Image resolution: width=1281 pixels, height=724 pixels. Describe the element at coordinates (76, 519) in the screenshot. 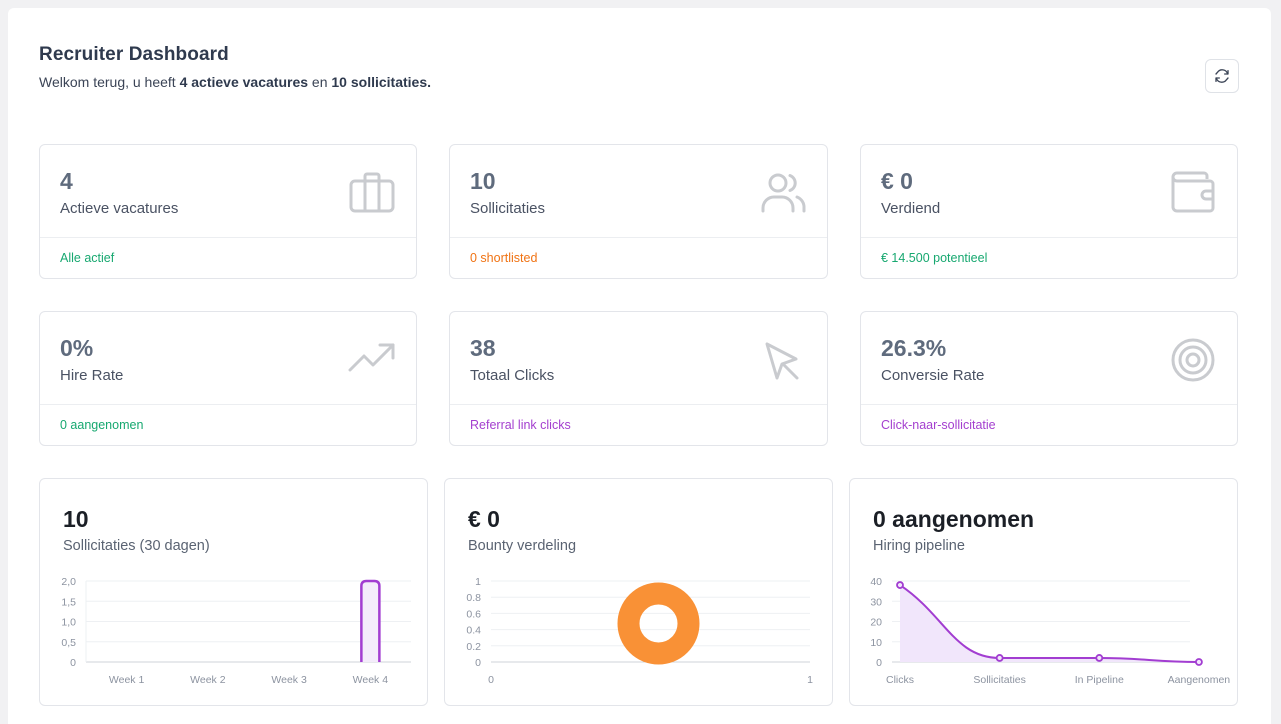

I see `chart-value: 10` at that location.